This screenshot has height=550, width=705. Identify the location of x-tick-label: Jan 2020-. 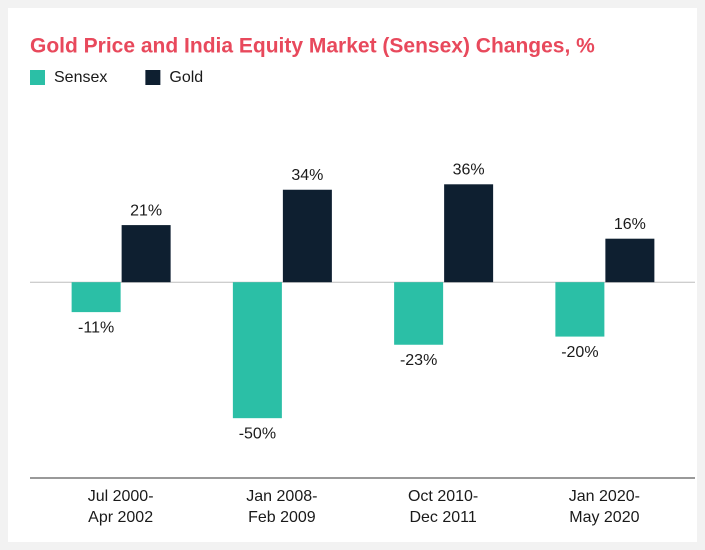
(604, 496).